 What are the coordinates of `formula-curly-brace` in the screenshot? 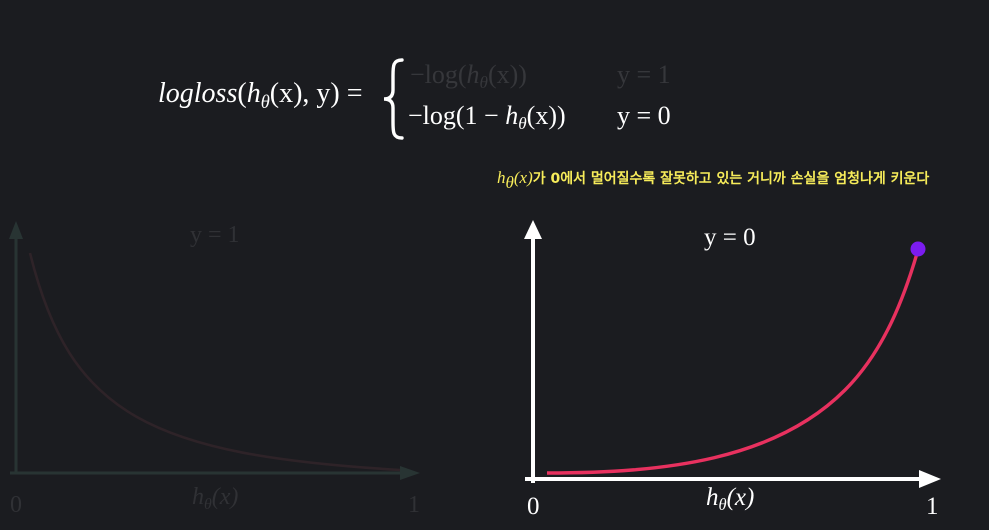 It's located at (393, 99).